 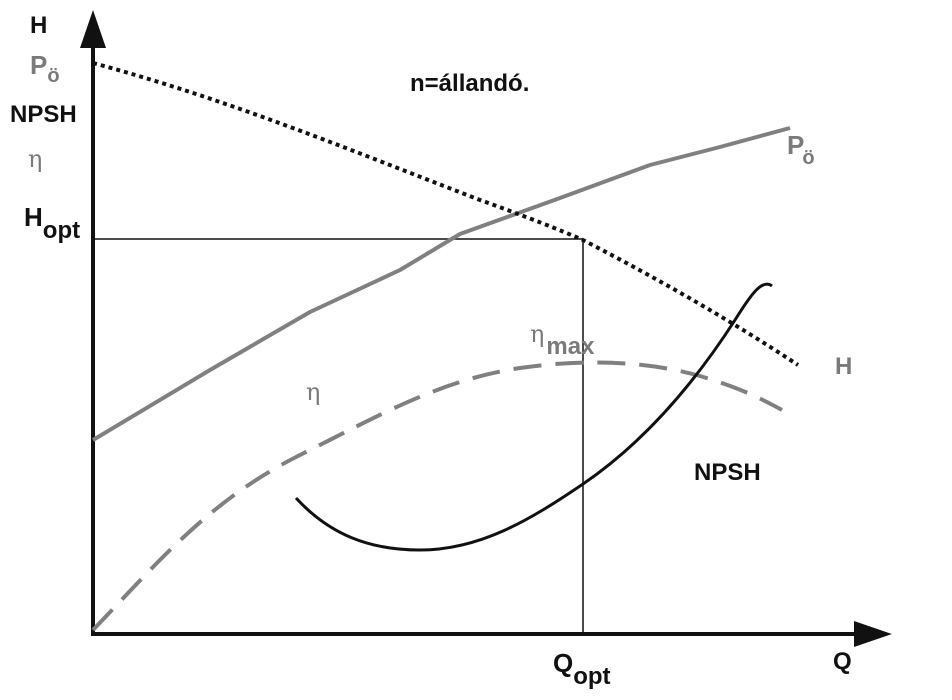 I want to click on y-label-h: H, so click(x=39, y=25).